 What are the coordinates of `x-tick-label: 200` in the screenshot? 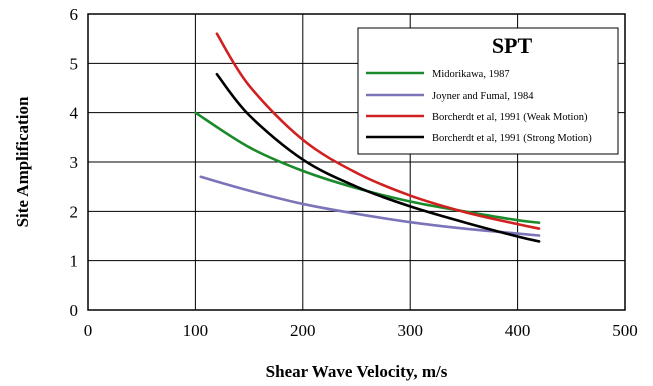 It's located at (303, 330).